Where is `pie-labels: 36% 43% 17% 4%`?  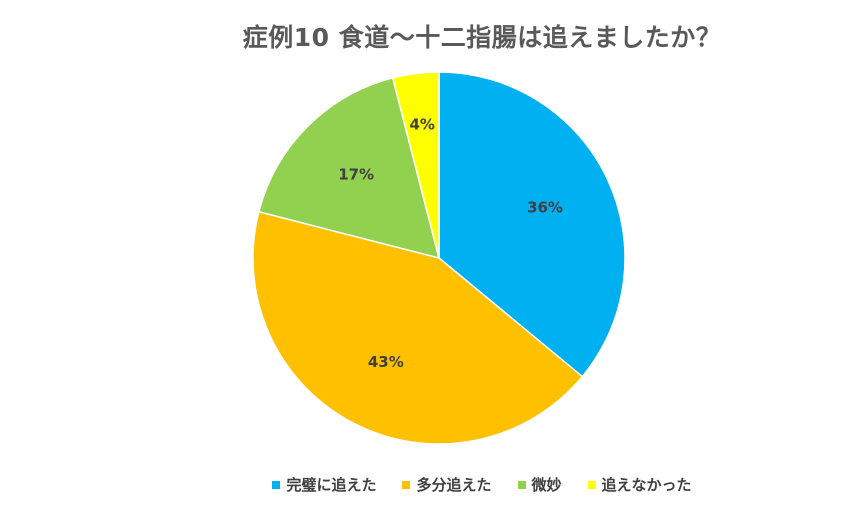 pie-labels: 36% 43% 17% 4% is located at coordinates (450, 243).